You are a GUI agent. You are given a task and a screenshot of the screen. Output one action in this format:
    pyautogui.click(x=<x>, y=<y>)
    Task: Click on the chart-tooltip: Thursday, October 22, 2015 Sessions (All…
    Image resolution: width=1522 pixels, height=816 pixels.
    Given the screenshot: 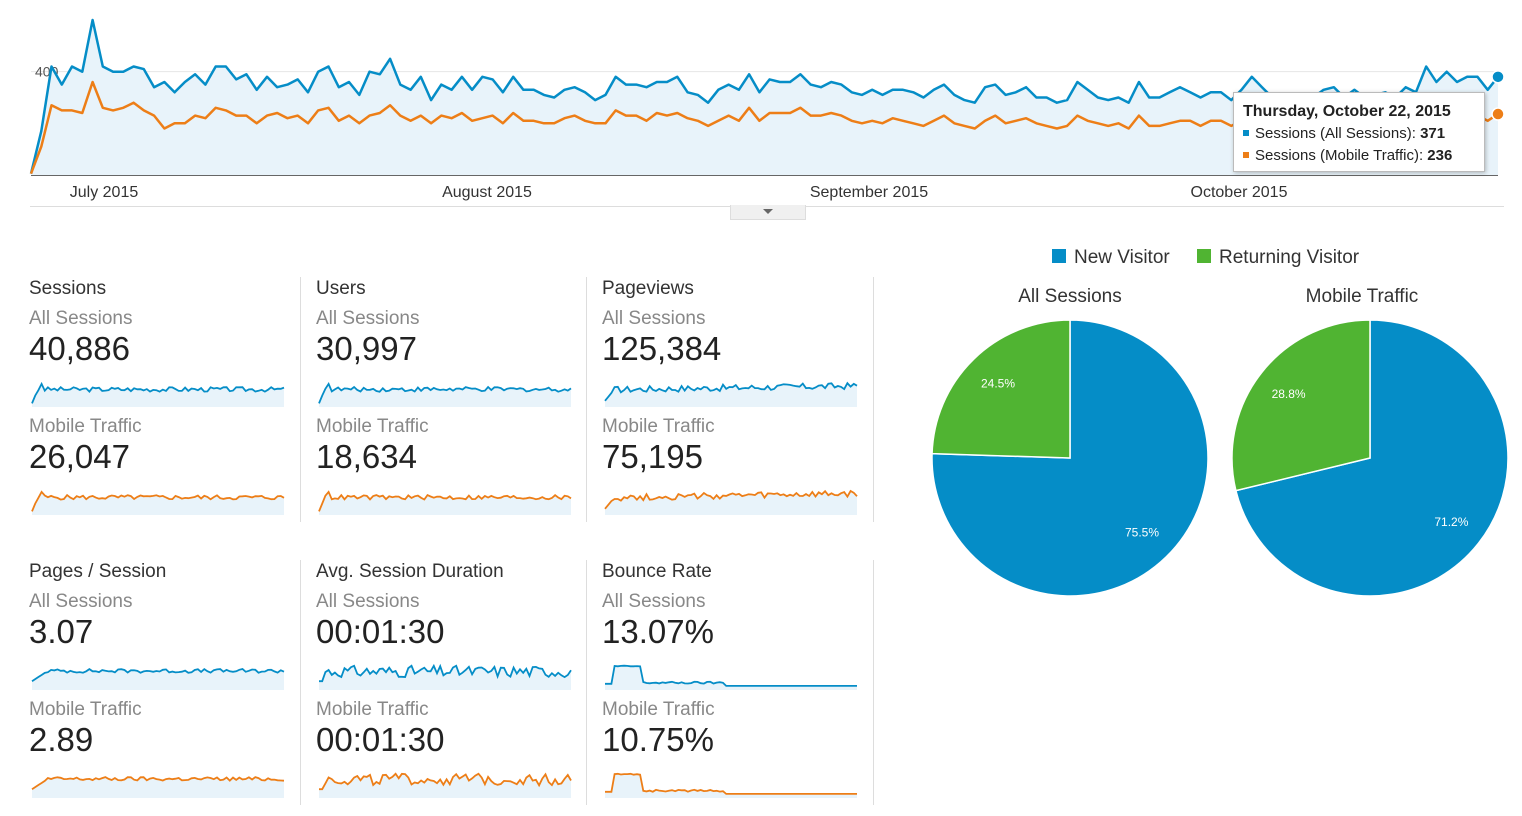 What is the action you would take?
    pyautogui.click(x=1359, y=132)
    